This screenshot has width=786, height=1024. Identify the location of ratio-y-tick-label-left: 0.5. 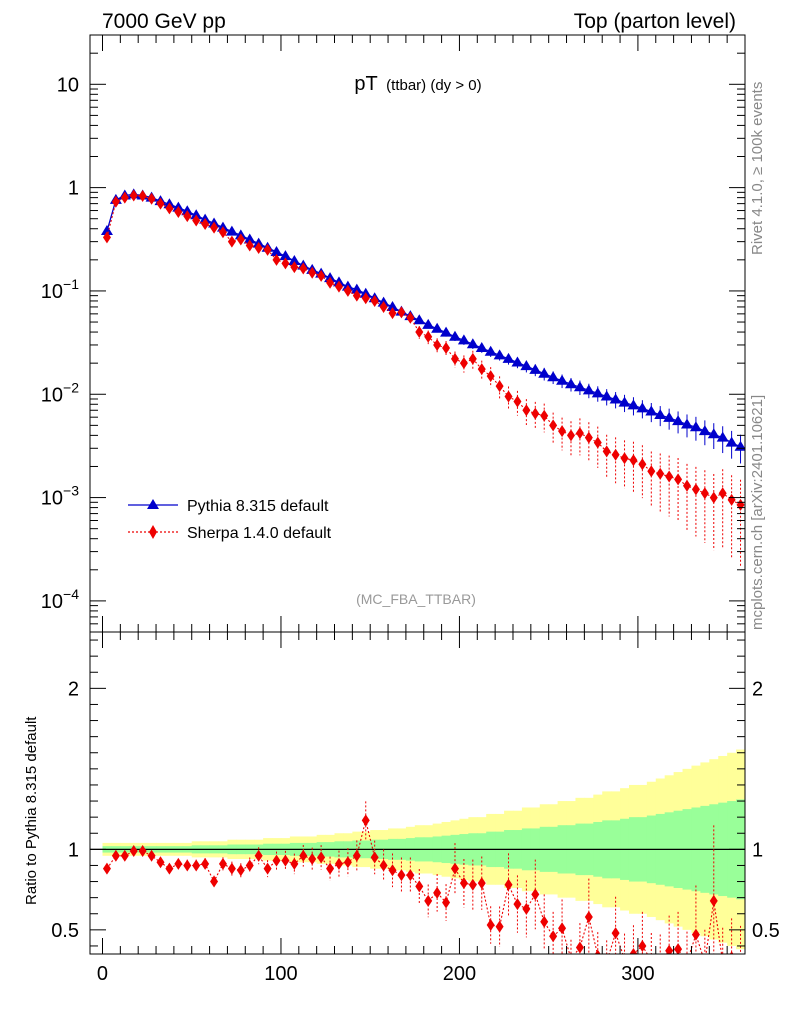
(65, 931).